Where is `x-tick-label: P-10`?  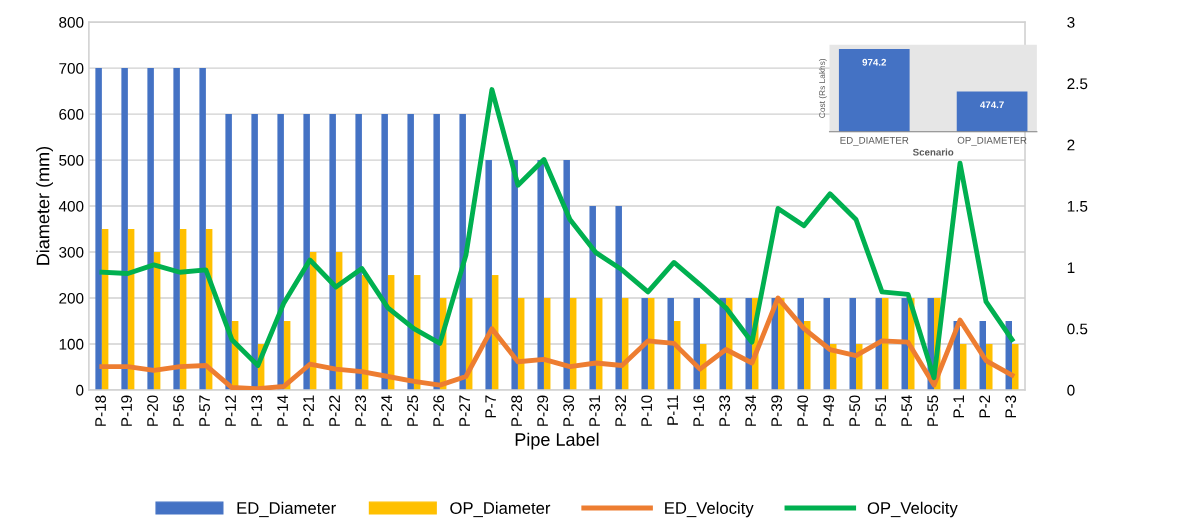
x-tick-label: P-10 is located at coordinates (647, 410).